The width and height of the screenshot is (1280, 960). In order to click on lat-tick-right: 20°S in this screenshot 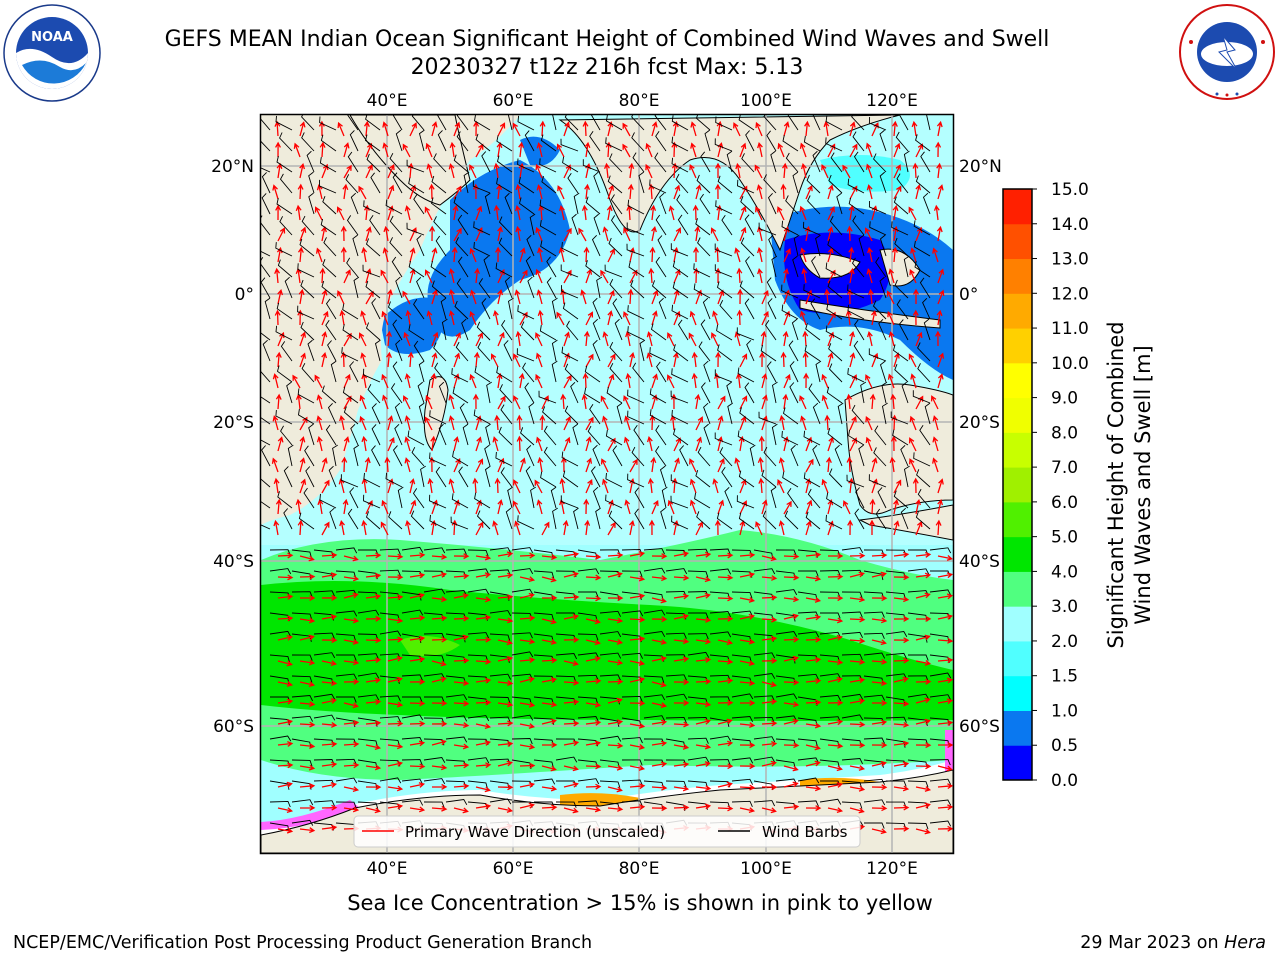, I will do `click(979, 423)`.